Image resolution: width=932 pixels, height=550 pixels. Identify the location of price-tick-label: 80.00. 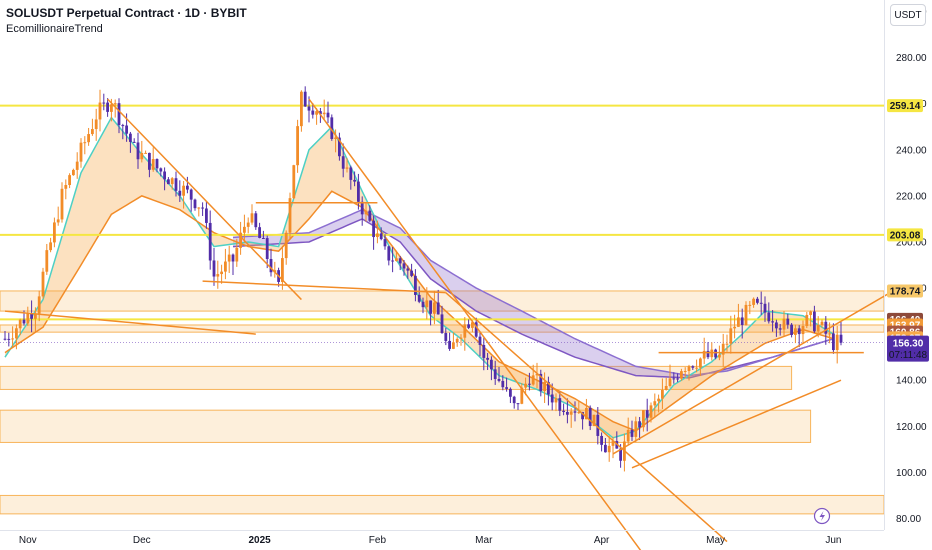
(908, 519).